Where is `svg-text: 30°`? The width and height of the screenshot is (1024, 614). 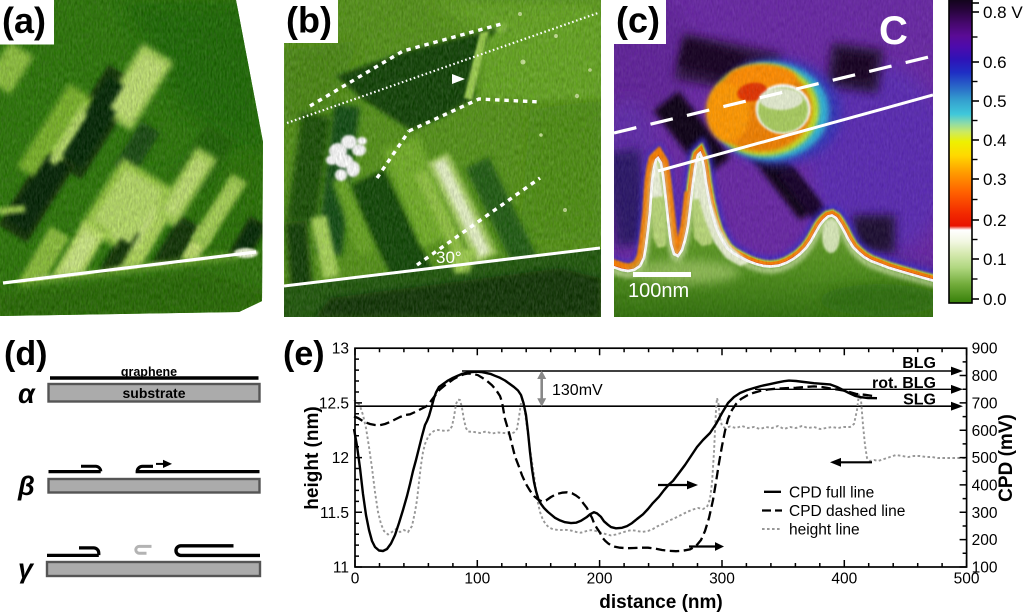 svg-text: 30° is located at coordinates (449, 257).